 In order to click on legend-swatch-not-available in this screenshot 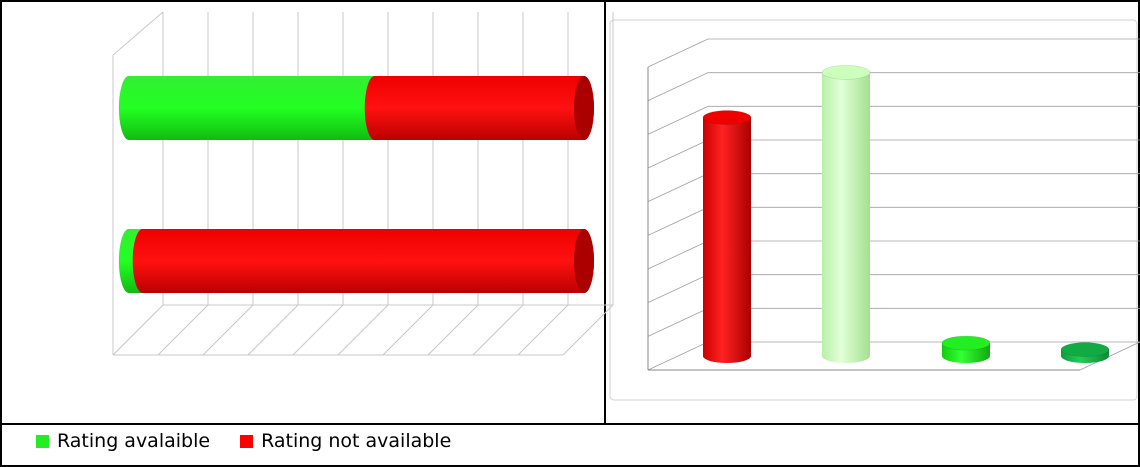, I will do `click(247, 441)`.